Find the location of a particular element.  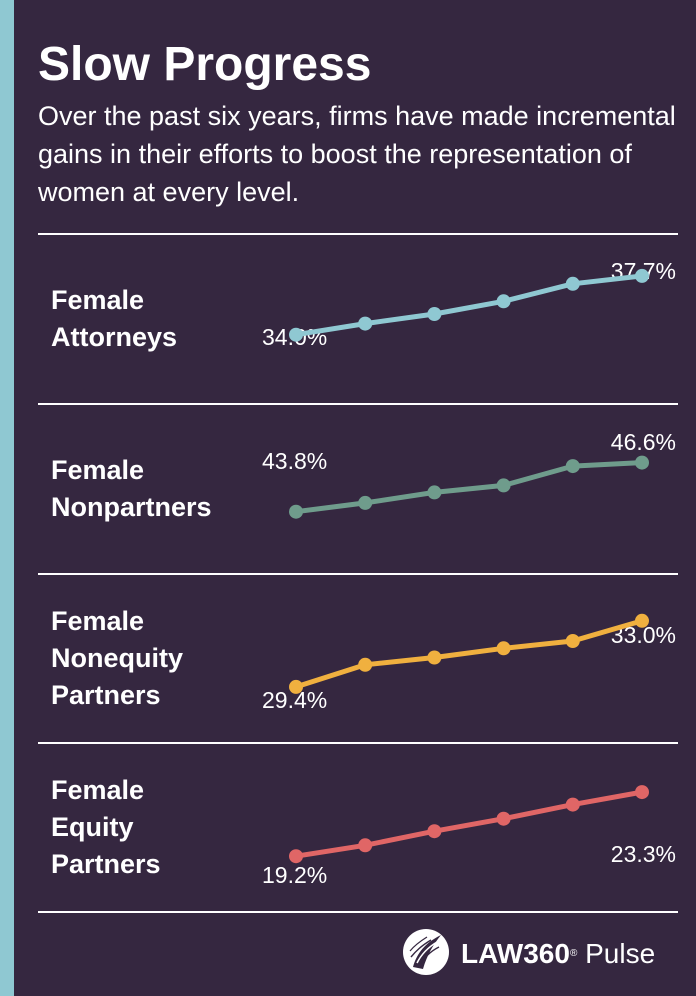

logo-registered-mark: ® is located at coordinates (573, 953).